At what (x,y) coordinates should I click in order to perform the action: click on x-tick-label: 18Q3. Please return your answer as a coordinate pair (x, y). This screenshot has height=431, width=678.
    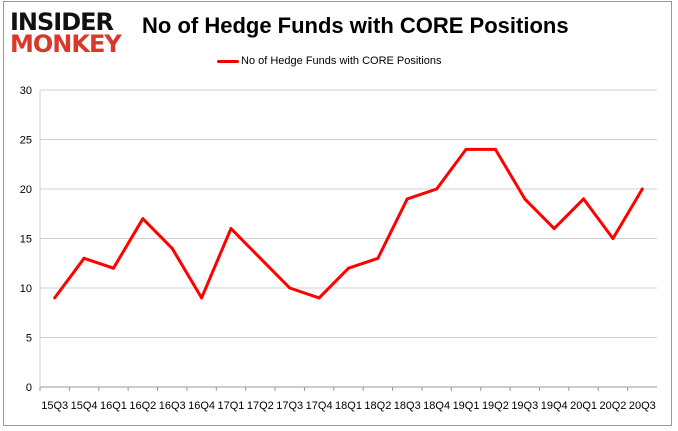
    Looking at the image, I should click on (407, 406).